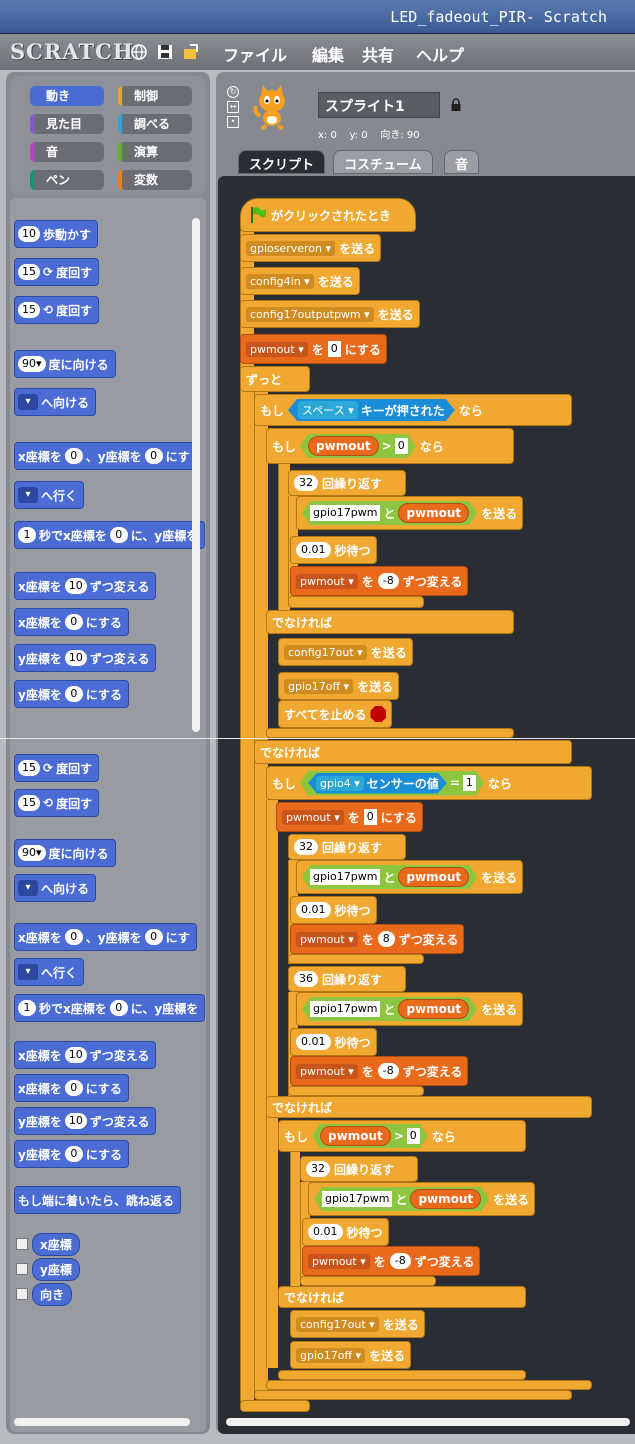 Image resolution: width=635 pixels, height=1444 pixels. I want to click on palette-change-x-block: x座標を 10 ずつ変える, so click(85, 586).